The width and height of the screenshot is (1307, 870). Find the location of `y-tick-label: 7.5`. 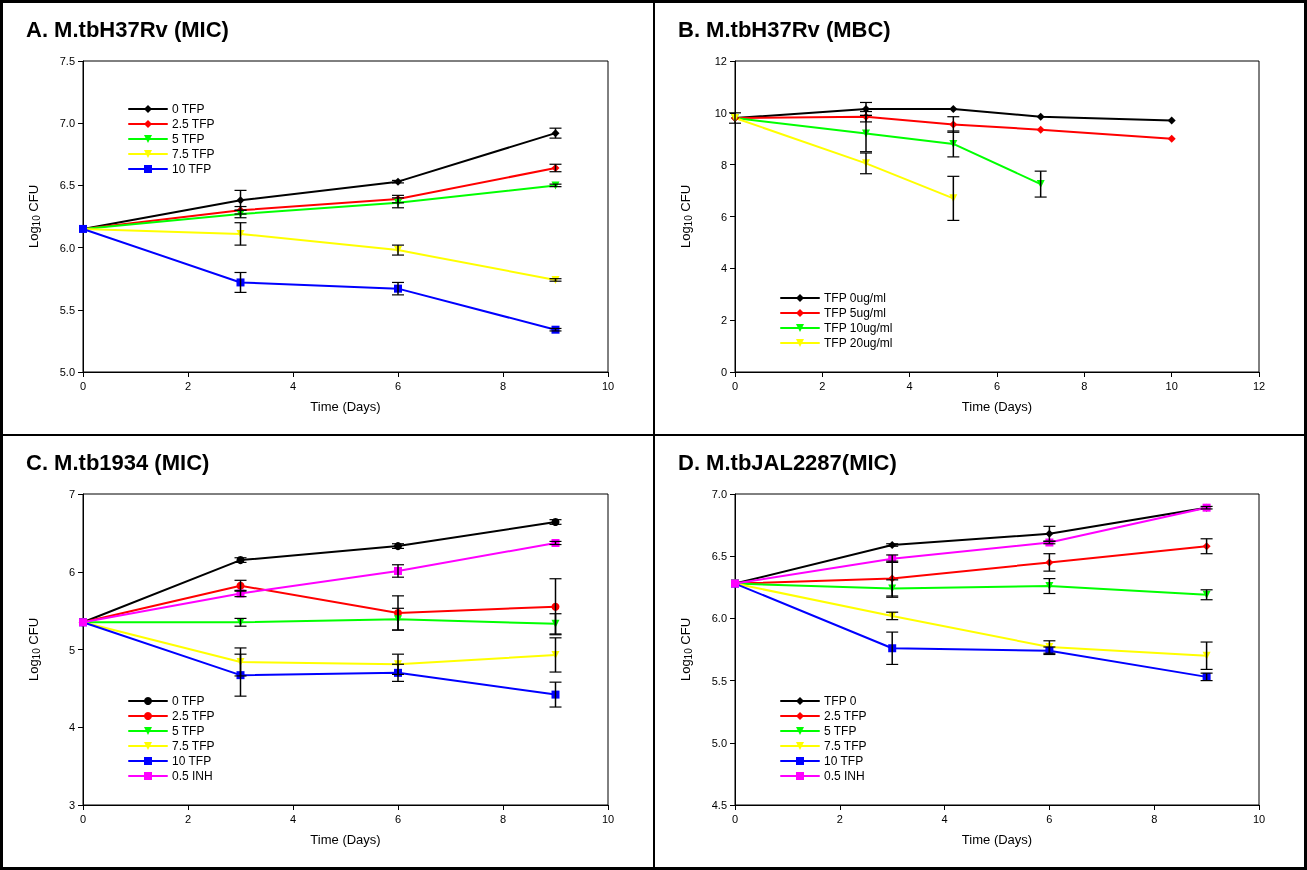

y-tick-label: 7.5 is located at coordinates (67, 61).